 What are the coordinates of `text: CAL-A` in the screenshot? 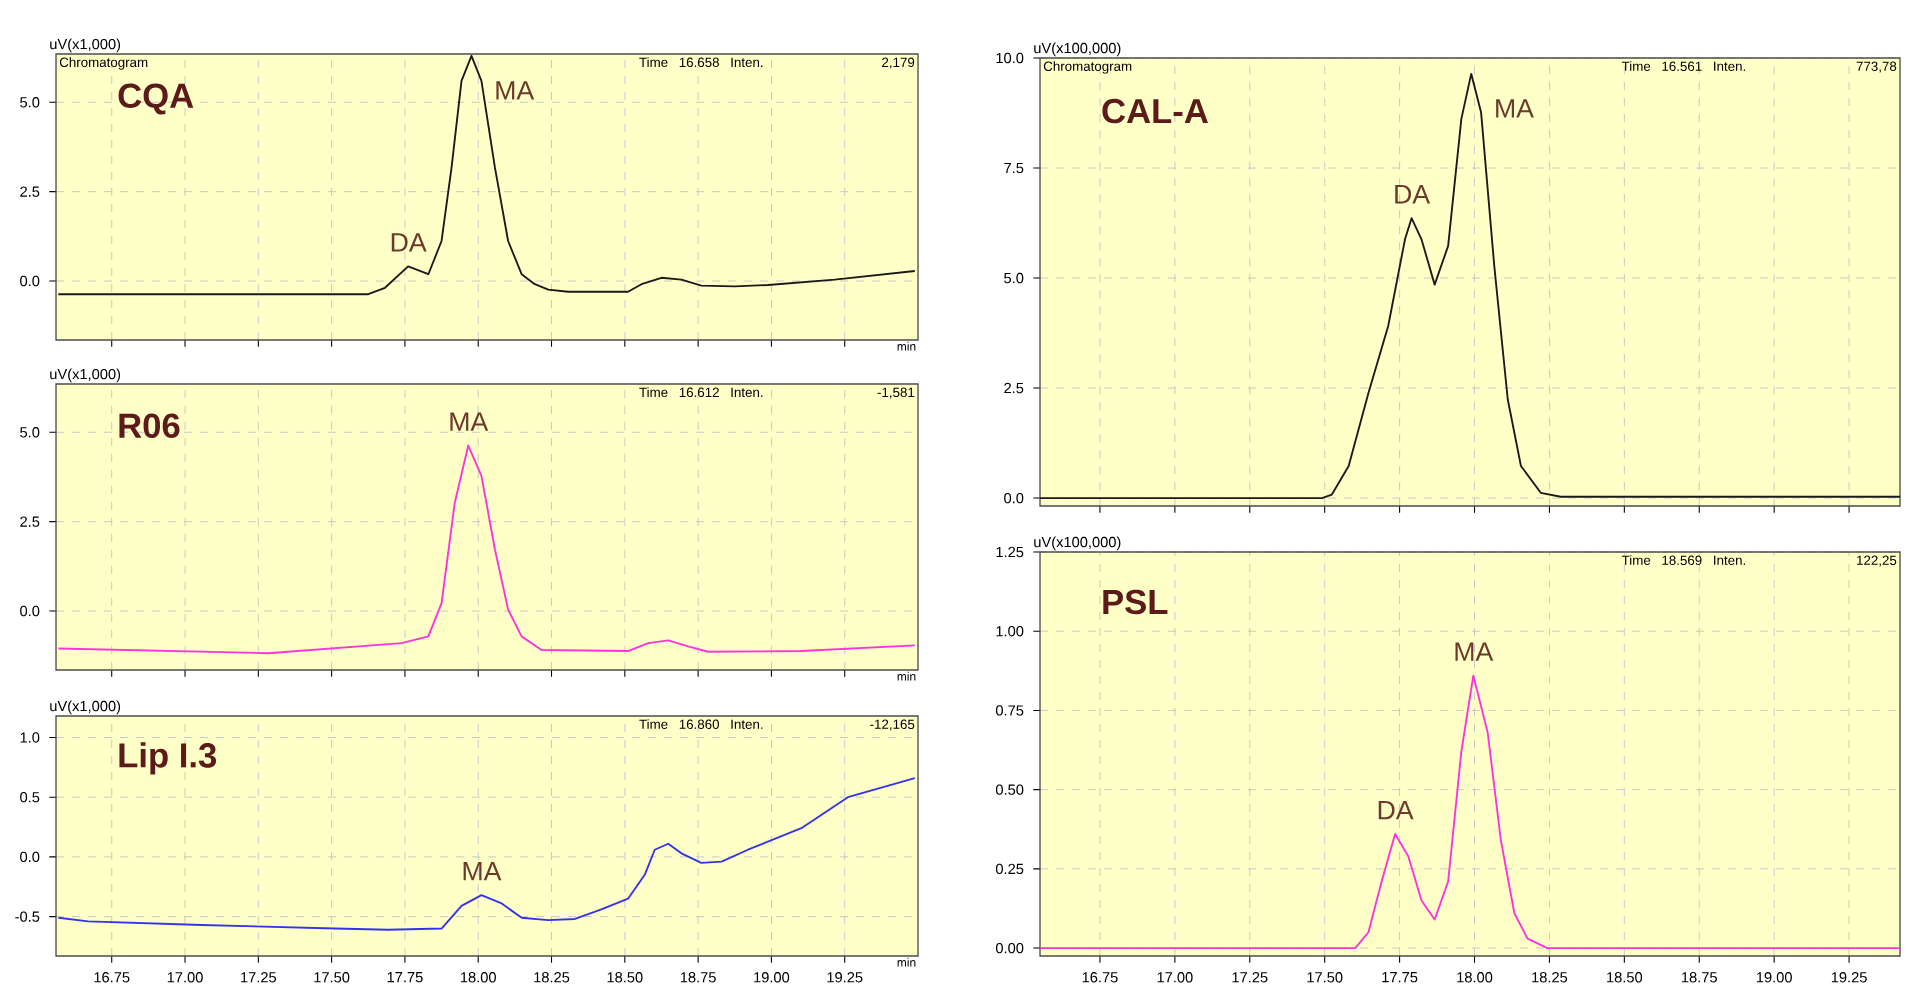 It's located at (1155, 111).